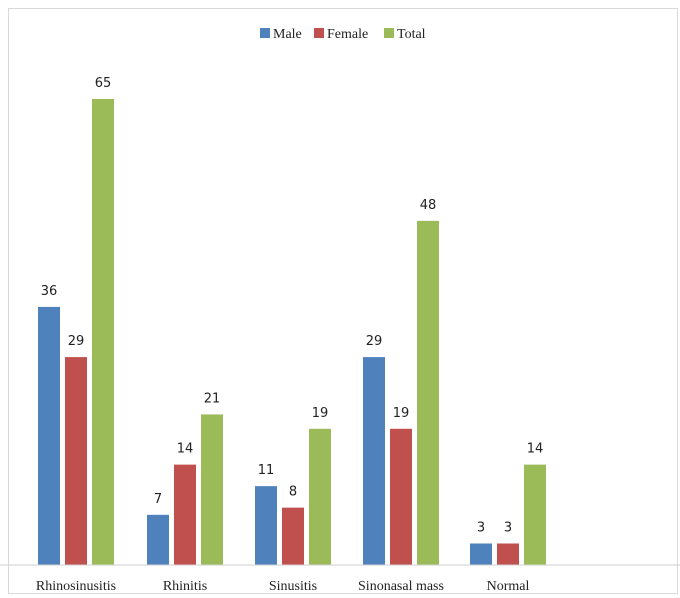 The image size is (680, 598). What do you see at coordinates (185, 449) in the screenshot?
I see `data-label-female-1: 14` at bounding box center [185, 449].